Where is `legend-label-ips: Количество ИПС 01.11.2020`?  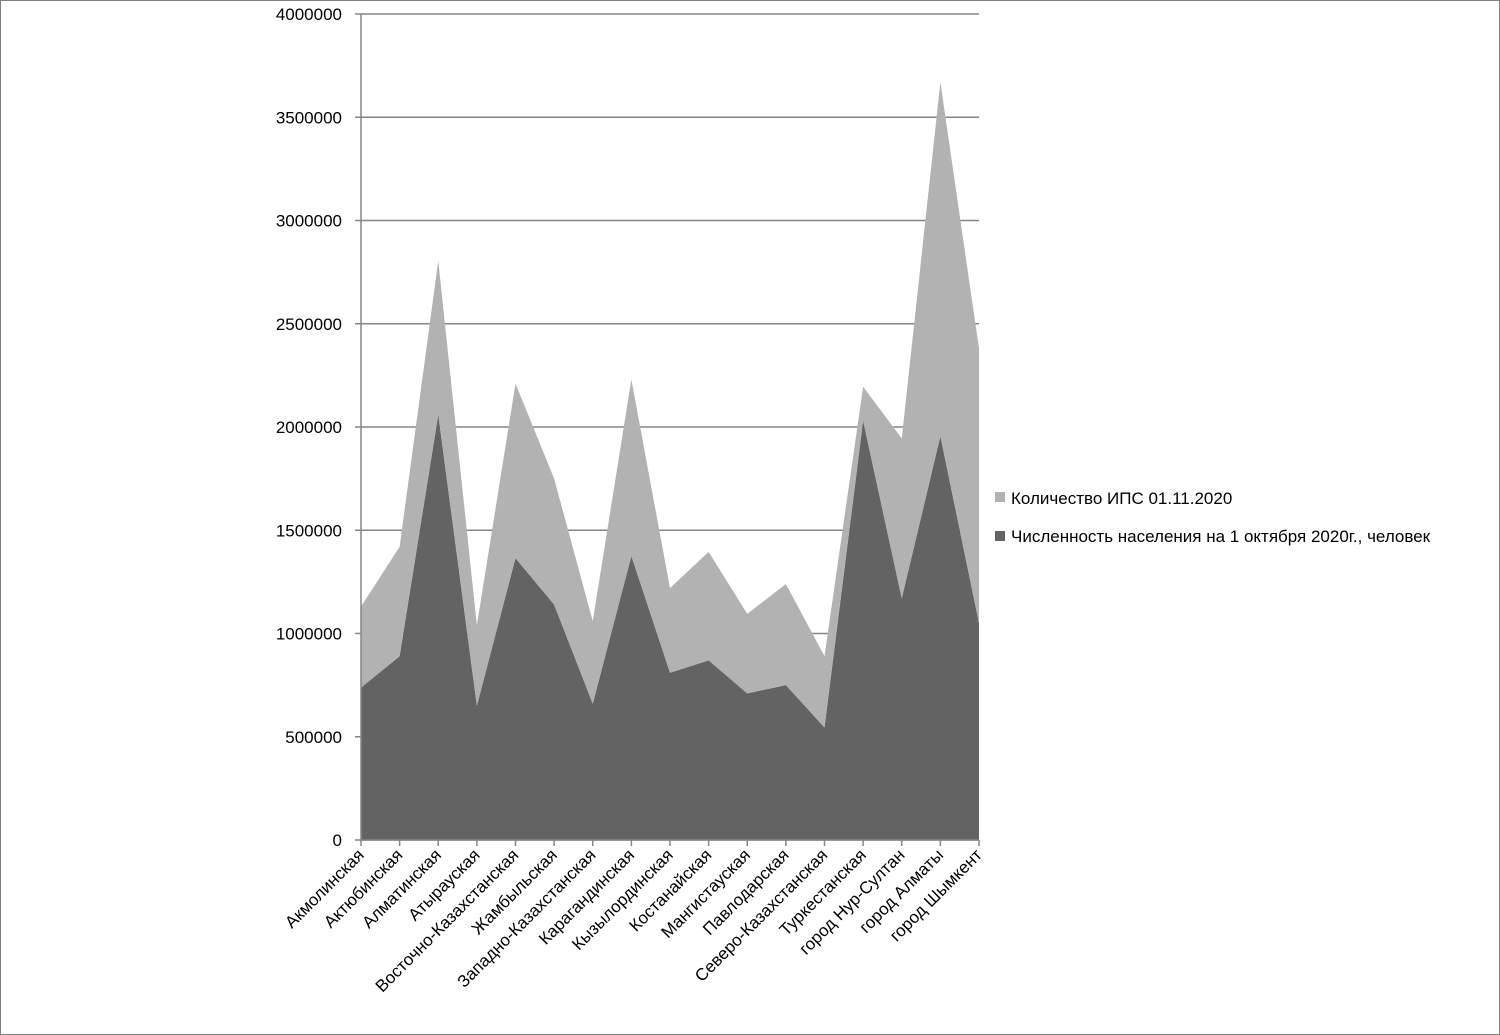
legend-label-ips: Количество ИПС 01.11.2020 is located at coordinates (1121, 498).